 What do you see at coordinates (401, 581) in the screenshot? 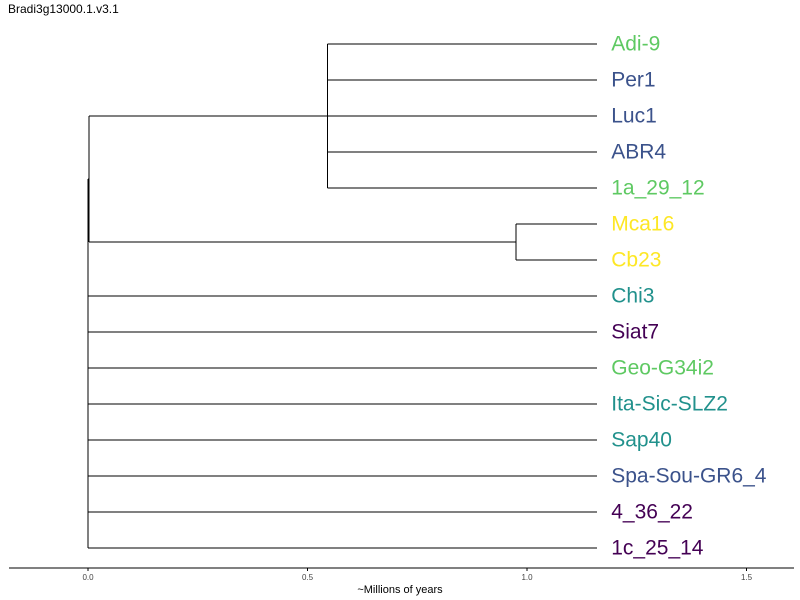
I see `x-axis: 0.0 0.5 1.0 1.5 ~Millions of years` at bounding box center [401, 581].